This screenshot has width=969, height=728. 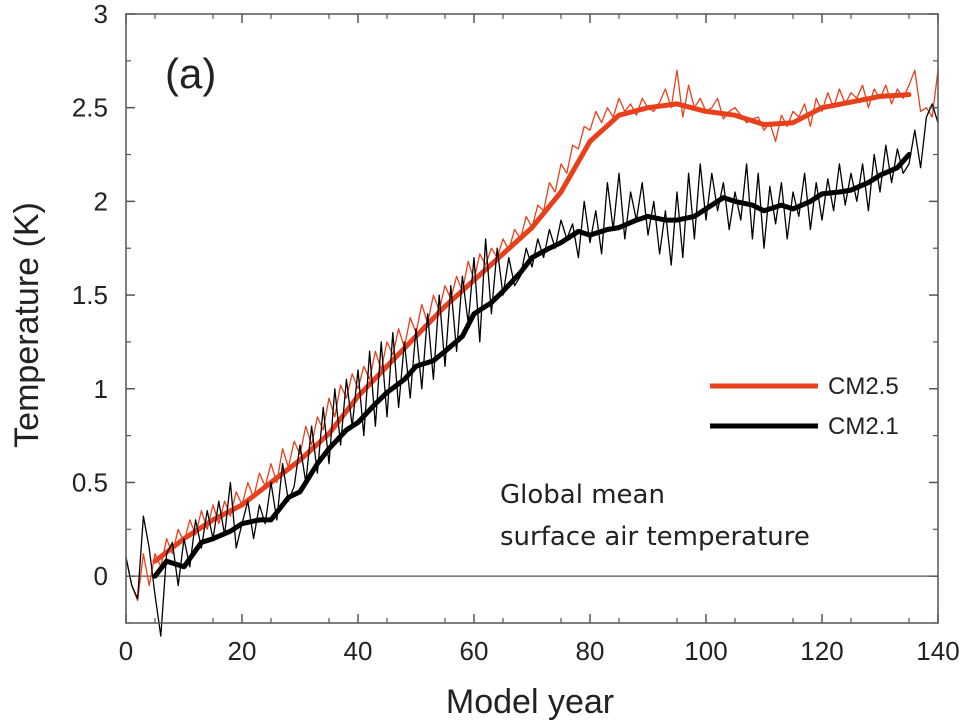 I want to click on y-tick-label: 0.5, so click(x=90, y=482).